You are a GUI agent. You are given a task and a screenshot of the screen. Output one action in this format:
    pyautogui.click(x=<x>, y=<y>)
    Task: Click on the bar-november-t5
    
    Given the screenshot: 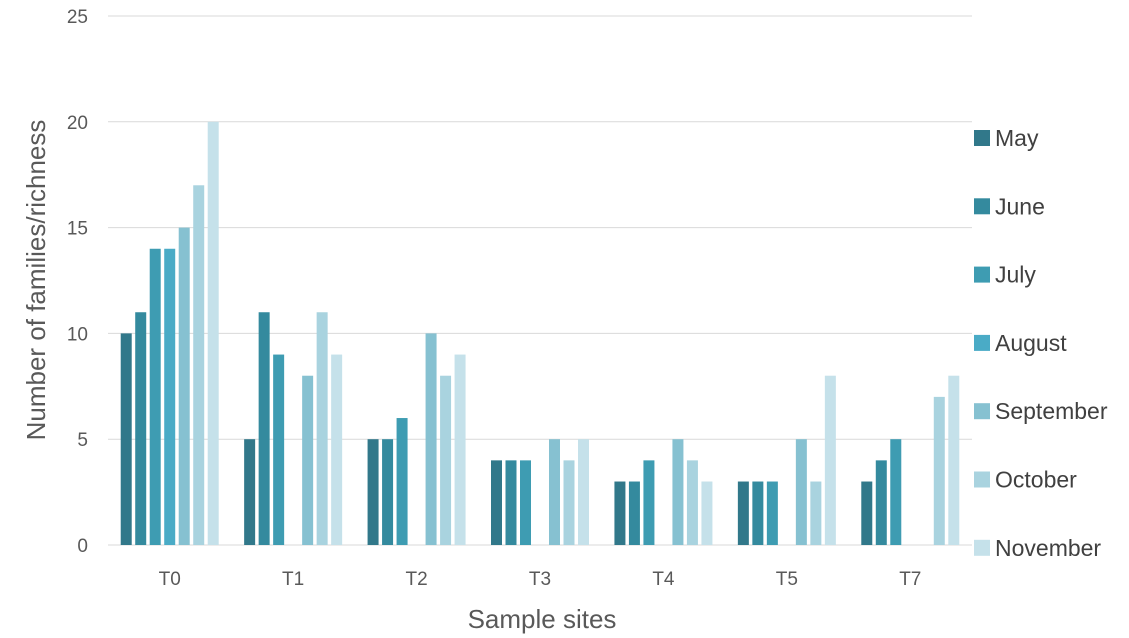 What is the action you would take?
    pyautogui.click(x=830, y=460)
    